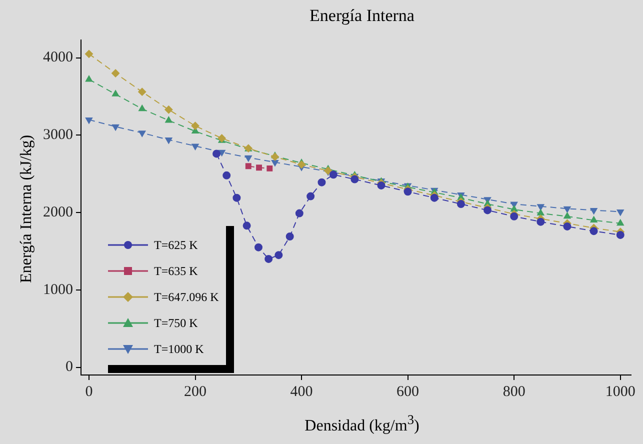 The height and width of the screenshot is (444, 643). I want to click on legend-label: T=625 K, so click(176, 245).